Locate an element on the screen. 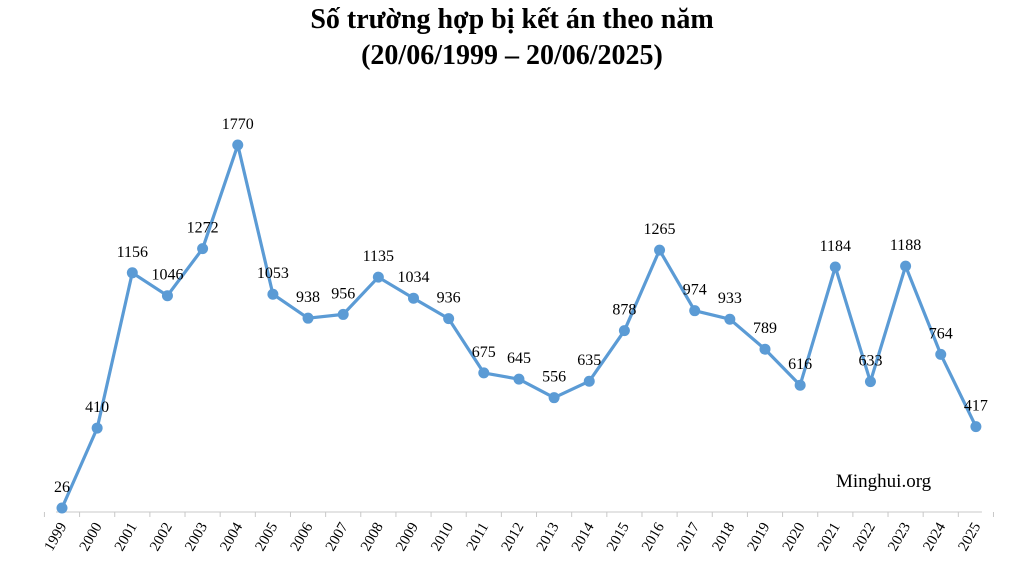  x-tick-label: 2009 is located at coordinates (407, 537).